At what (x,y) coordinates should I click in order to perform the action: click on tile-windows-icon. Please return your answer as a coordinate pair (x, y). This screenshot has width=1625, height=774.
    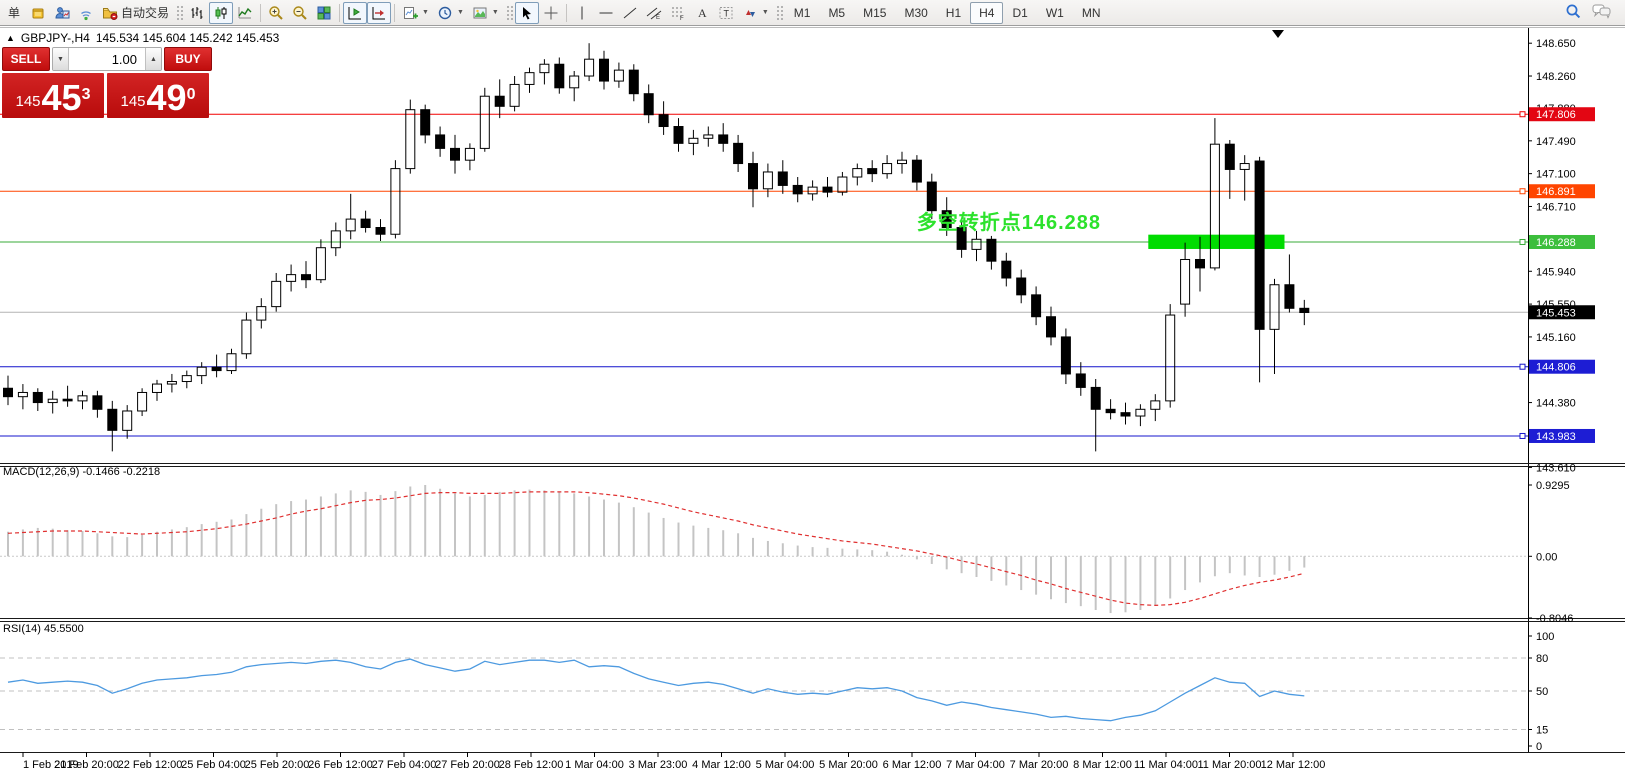
    Looking at the image, I should click on (324, 13).